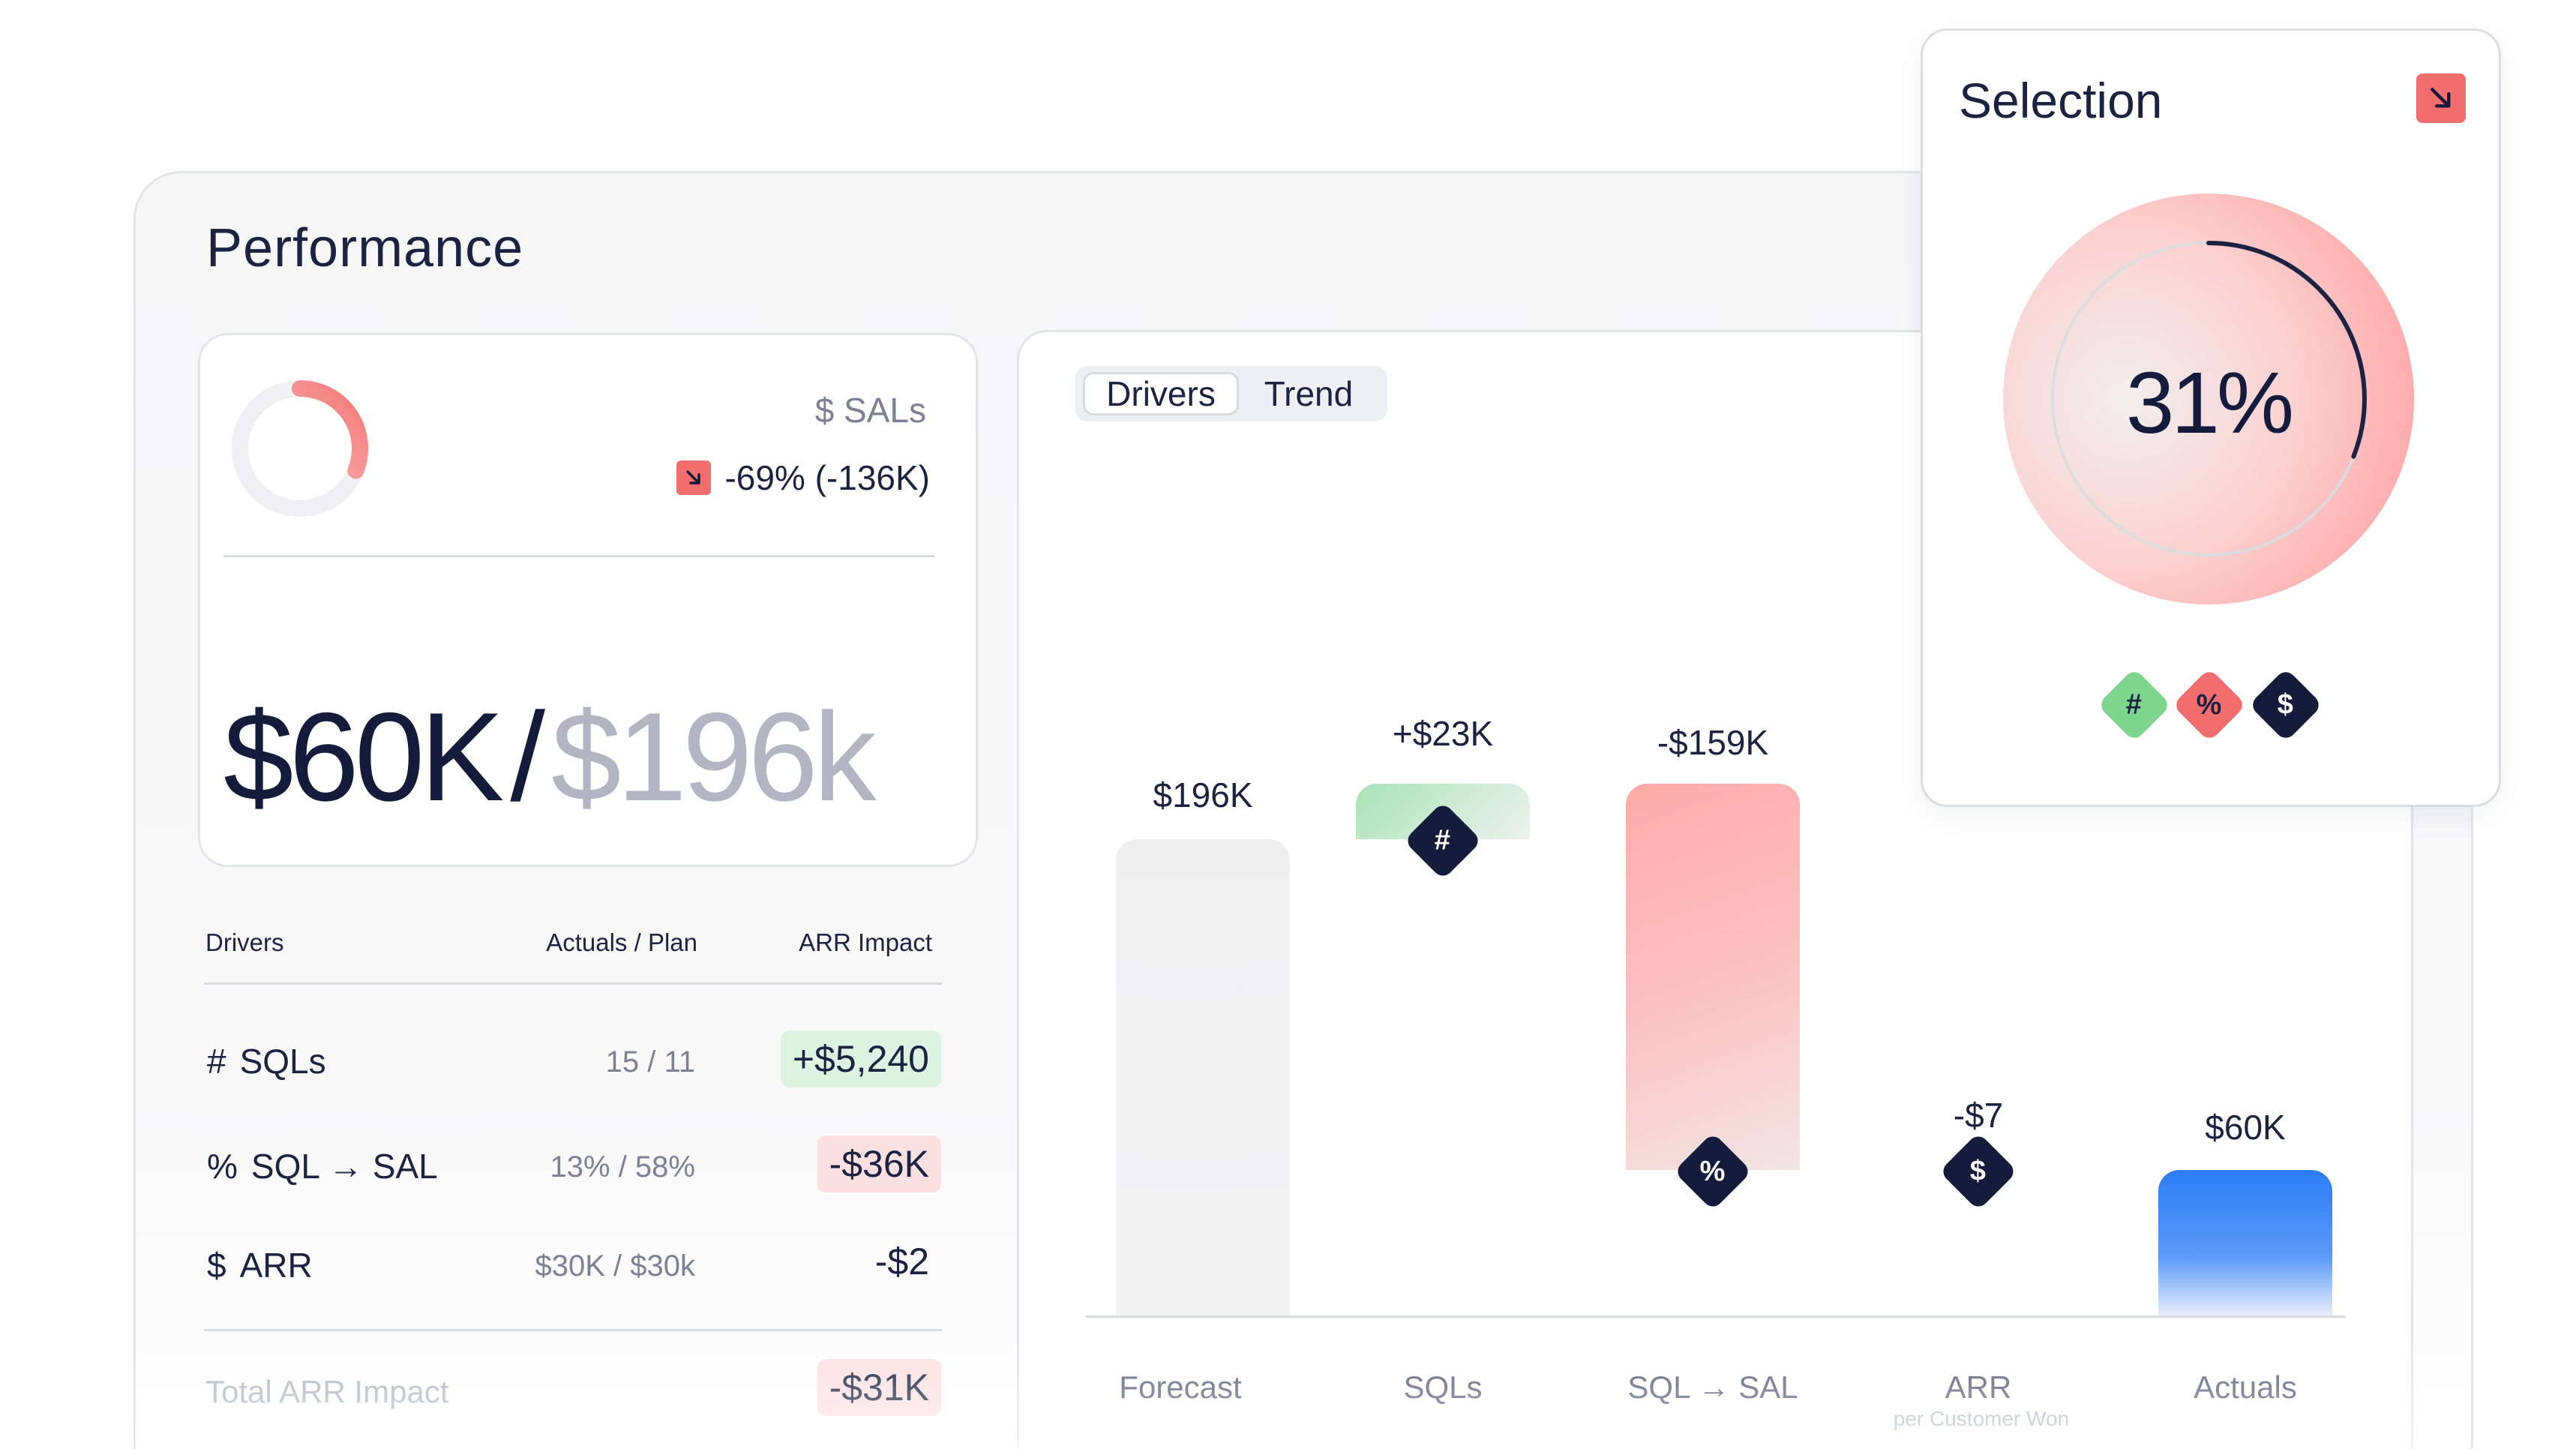  What do you see at coordinates (1712, 1387) in the screenshot?
I see `x-axis-label: SQL → SAL` at bounding box center [1712, 1387].